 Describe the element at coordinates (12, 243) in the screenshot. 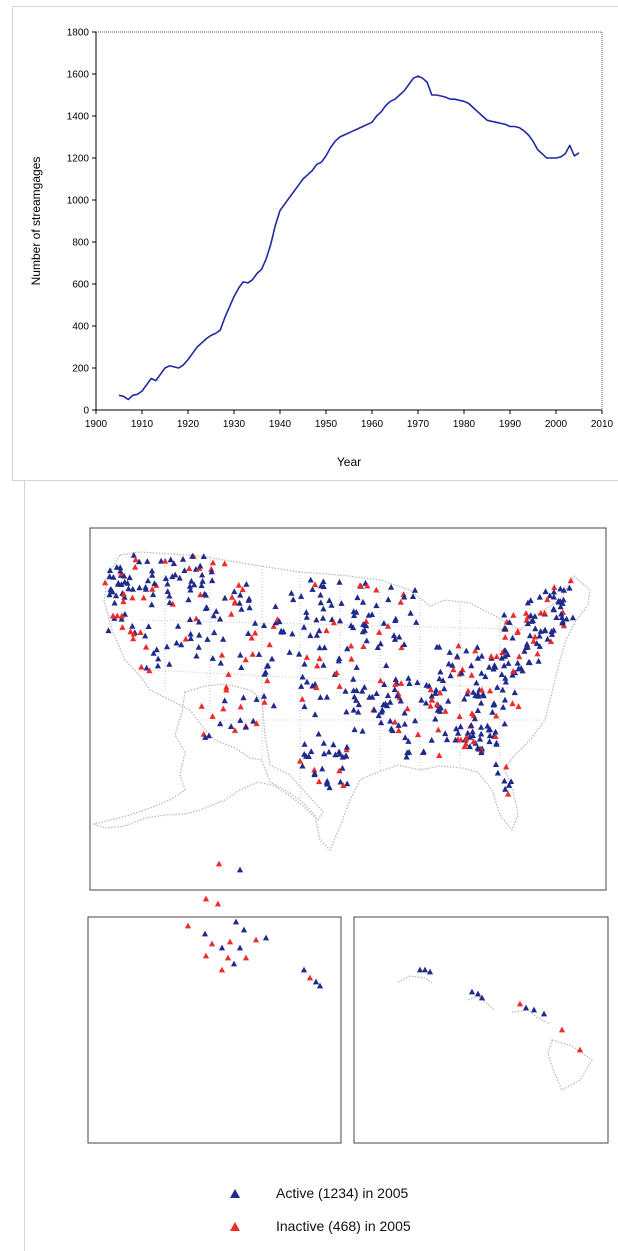

I see `chart-frame-left` at that location.